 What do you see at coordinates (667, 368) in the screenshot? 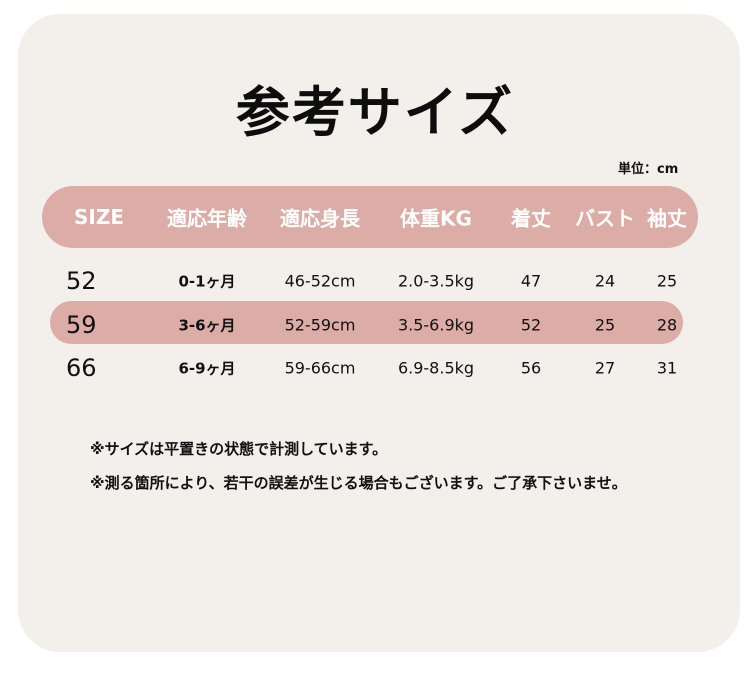
I see `table-cell: 31` at bounding box center [667, 368].